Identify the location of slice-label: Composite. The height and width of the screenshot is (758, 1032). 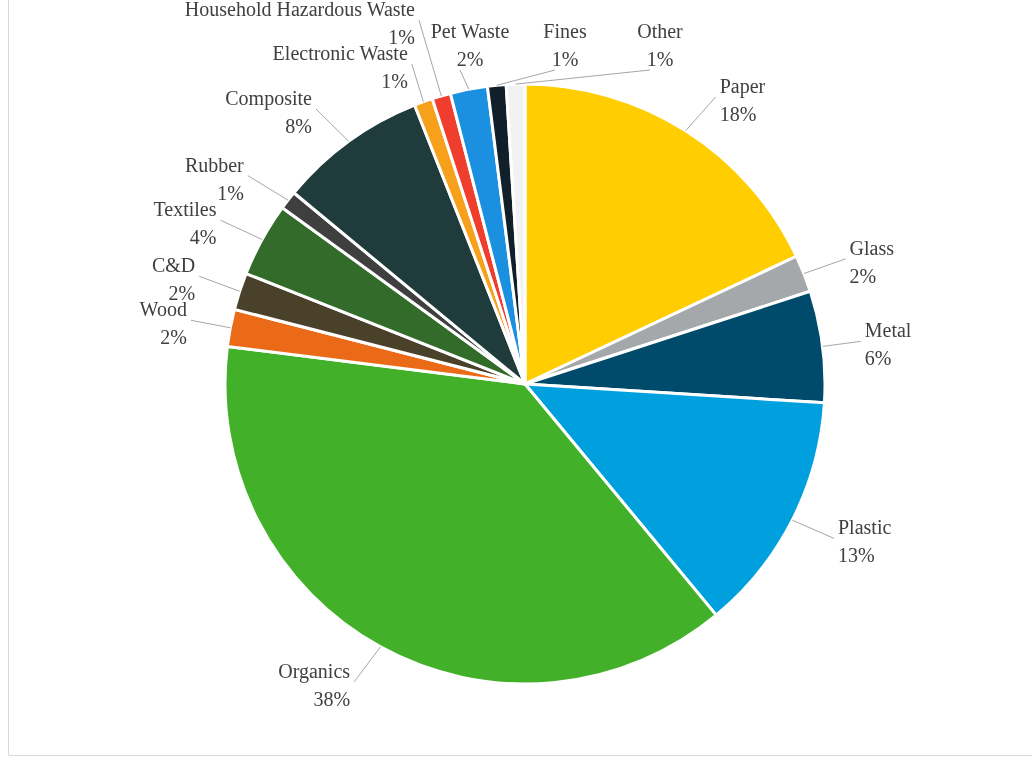
(269, 98).